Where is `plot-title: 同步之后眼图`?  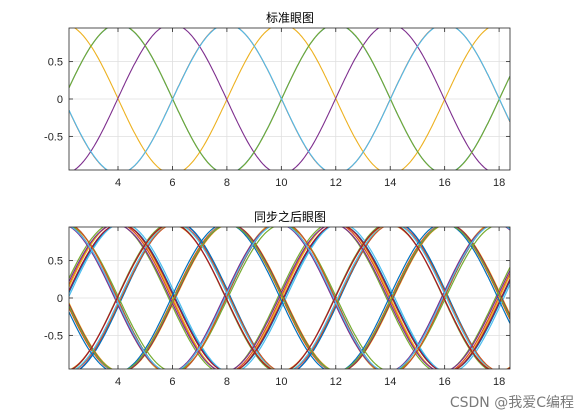 plot-title: 同步之后眼图 is located at coordinates (290, 217).